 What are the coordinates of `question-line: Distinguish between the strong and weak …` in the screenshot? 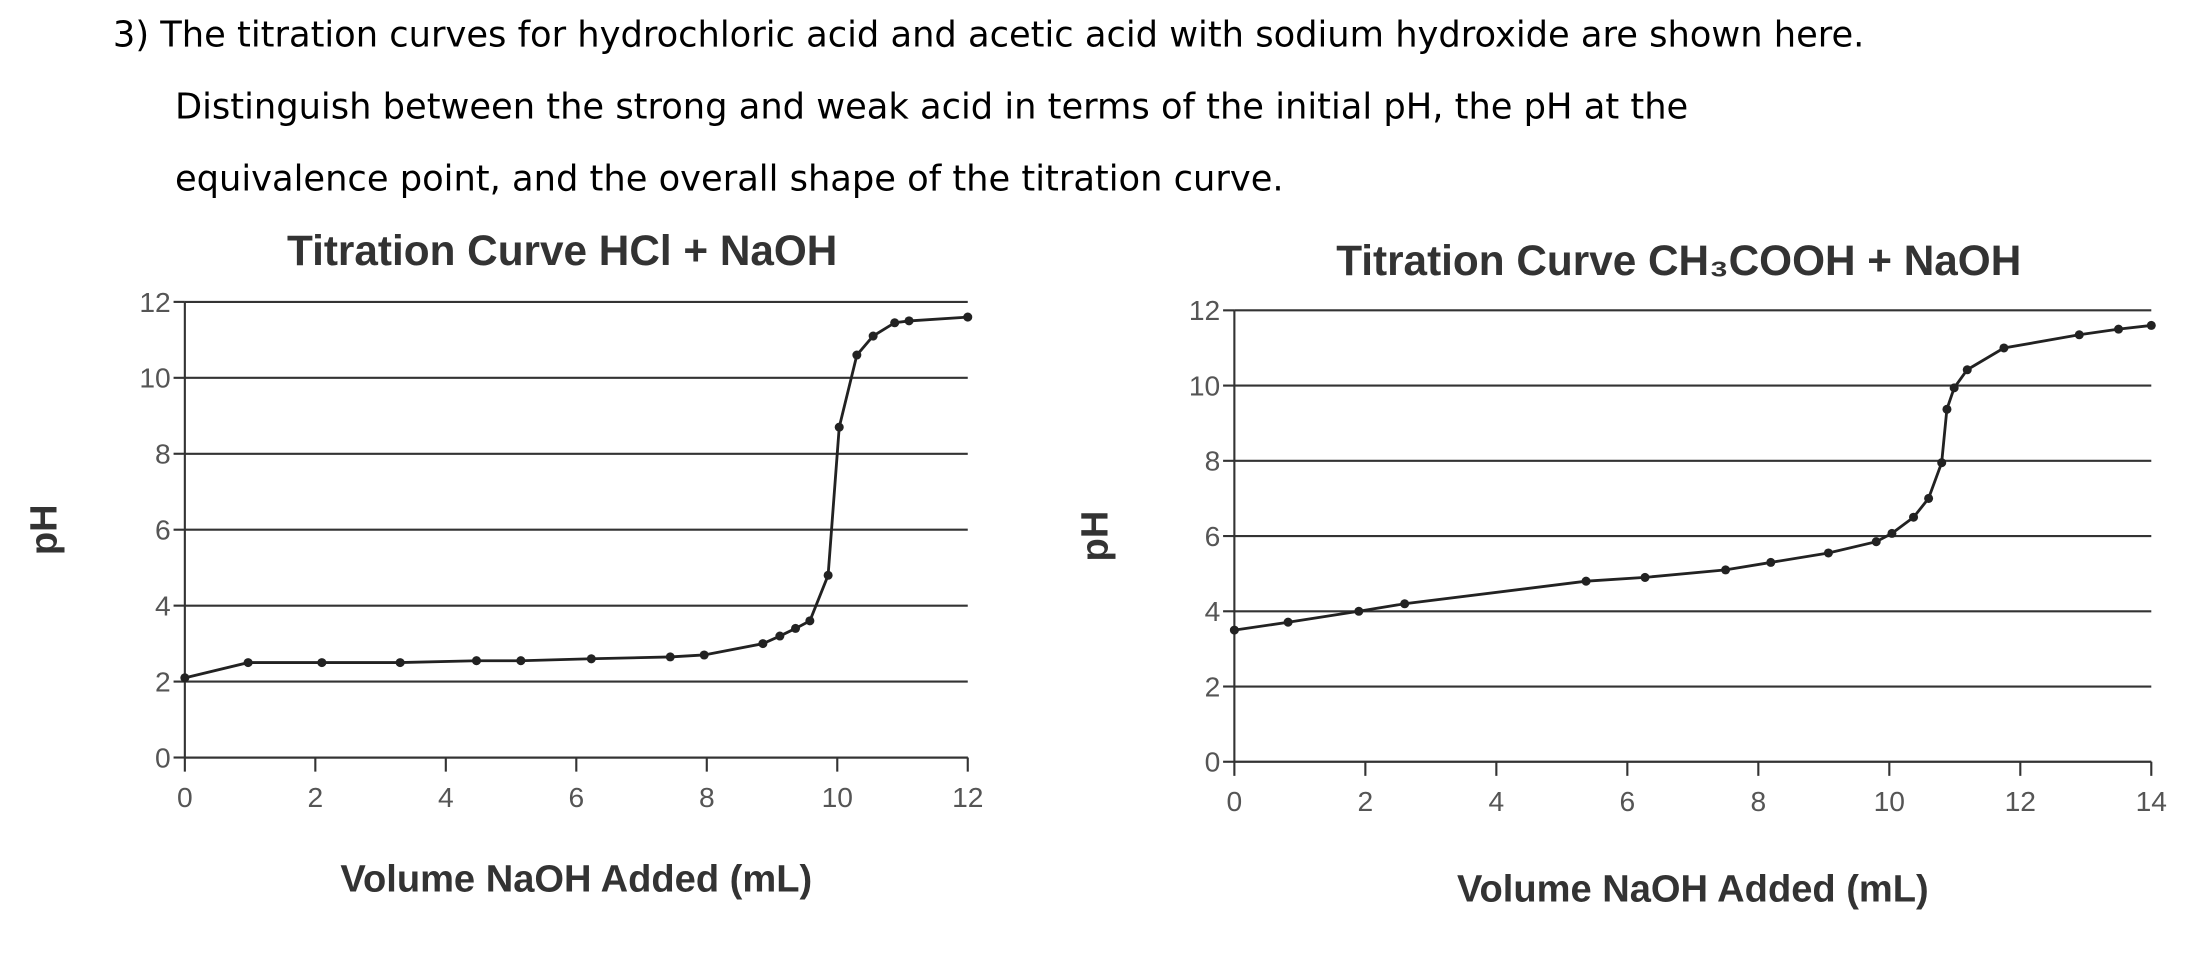 It's located at (931, 106).